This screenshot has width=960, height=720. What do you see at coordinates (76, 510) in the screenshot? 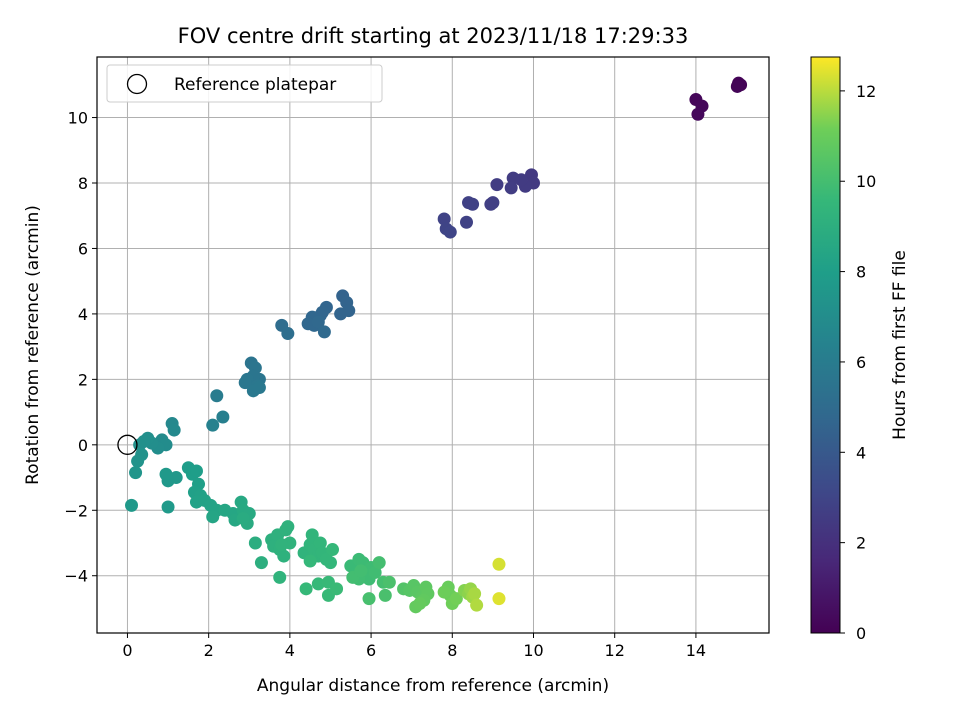
I see `y-tick-label: −2` at bounding box center [76, 510].